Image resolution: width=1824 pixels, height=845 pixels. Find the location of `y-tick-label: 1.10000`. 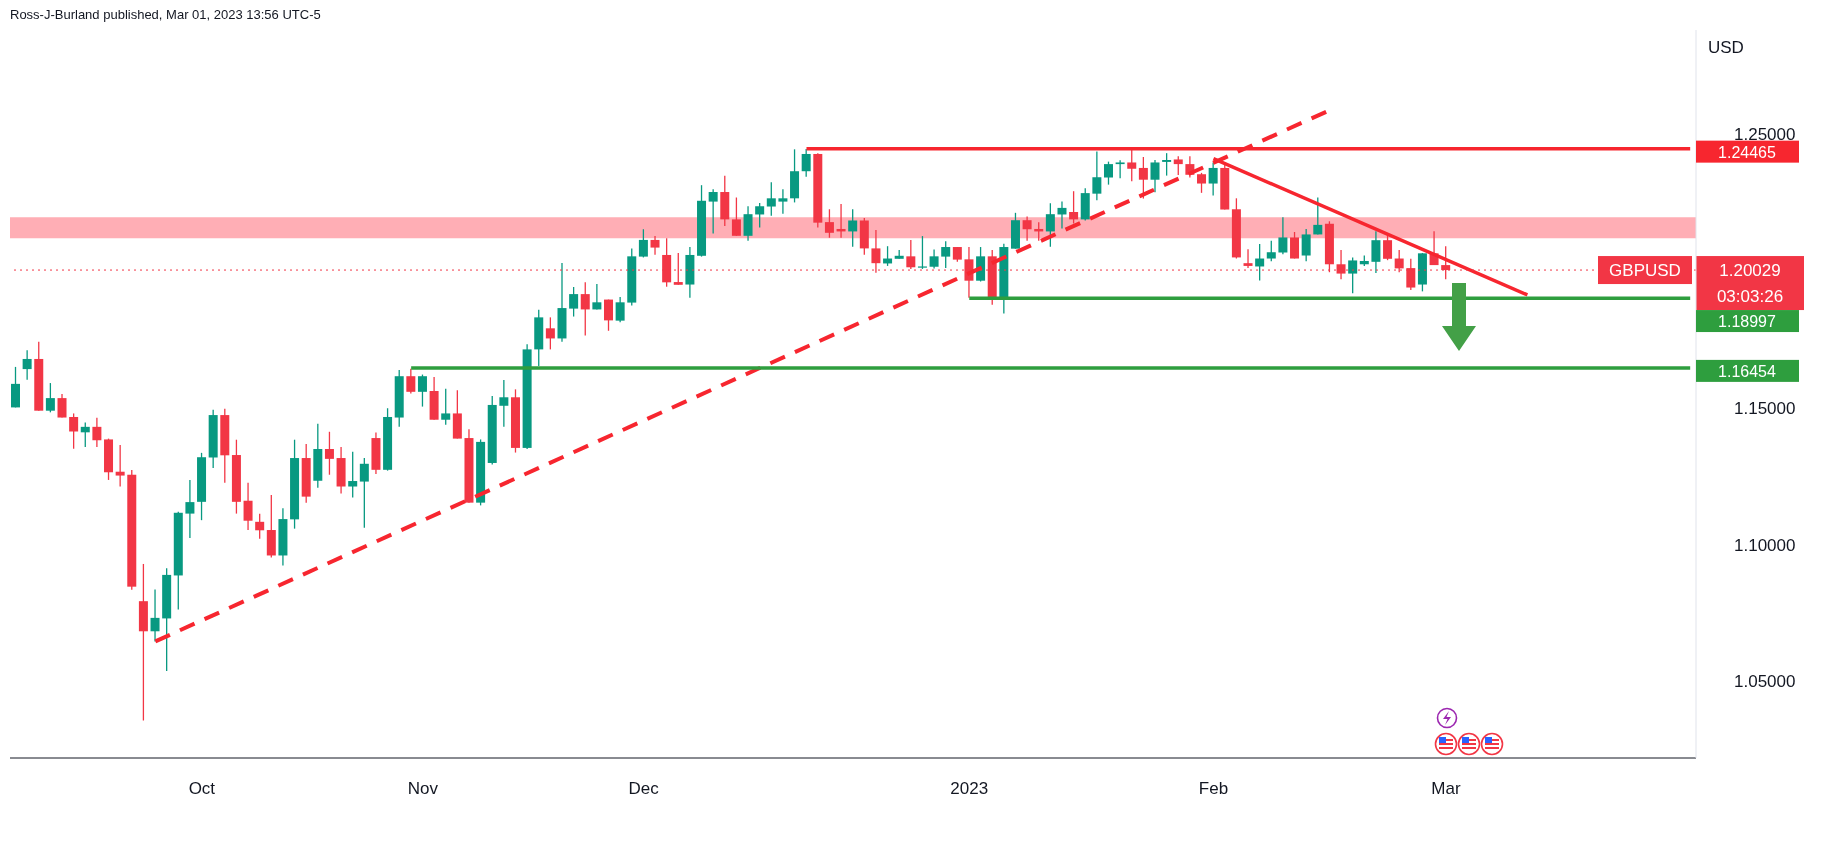

y-tick-label: 1.10000 is located at coordinates (1765, 545).